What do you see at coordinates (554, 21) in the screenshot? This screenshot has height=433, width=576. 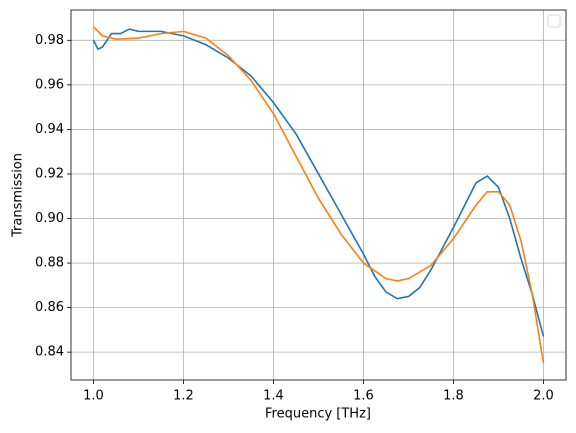 I see `legend-box` at bounding box center [554, 21].